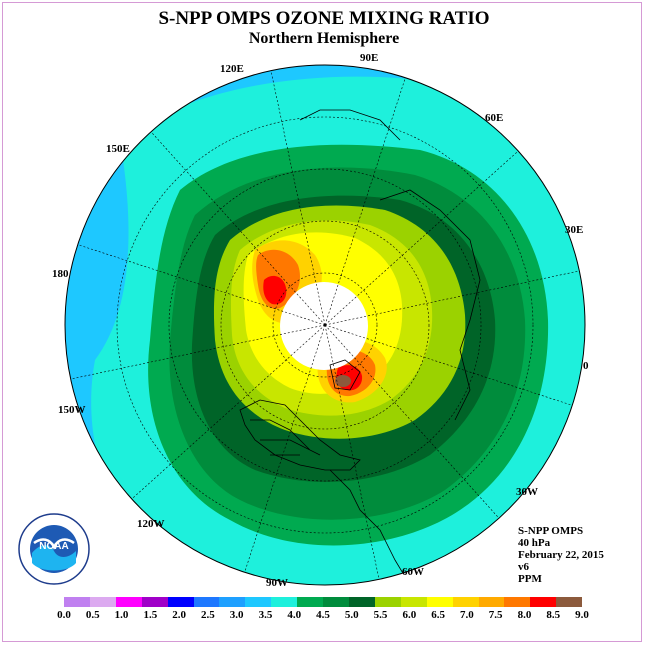  What do you see at coordinates (324, 38) in the screenshot?
I see `map-subtitle: Northern Hemisphere` at bounding box center [324, 38].